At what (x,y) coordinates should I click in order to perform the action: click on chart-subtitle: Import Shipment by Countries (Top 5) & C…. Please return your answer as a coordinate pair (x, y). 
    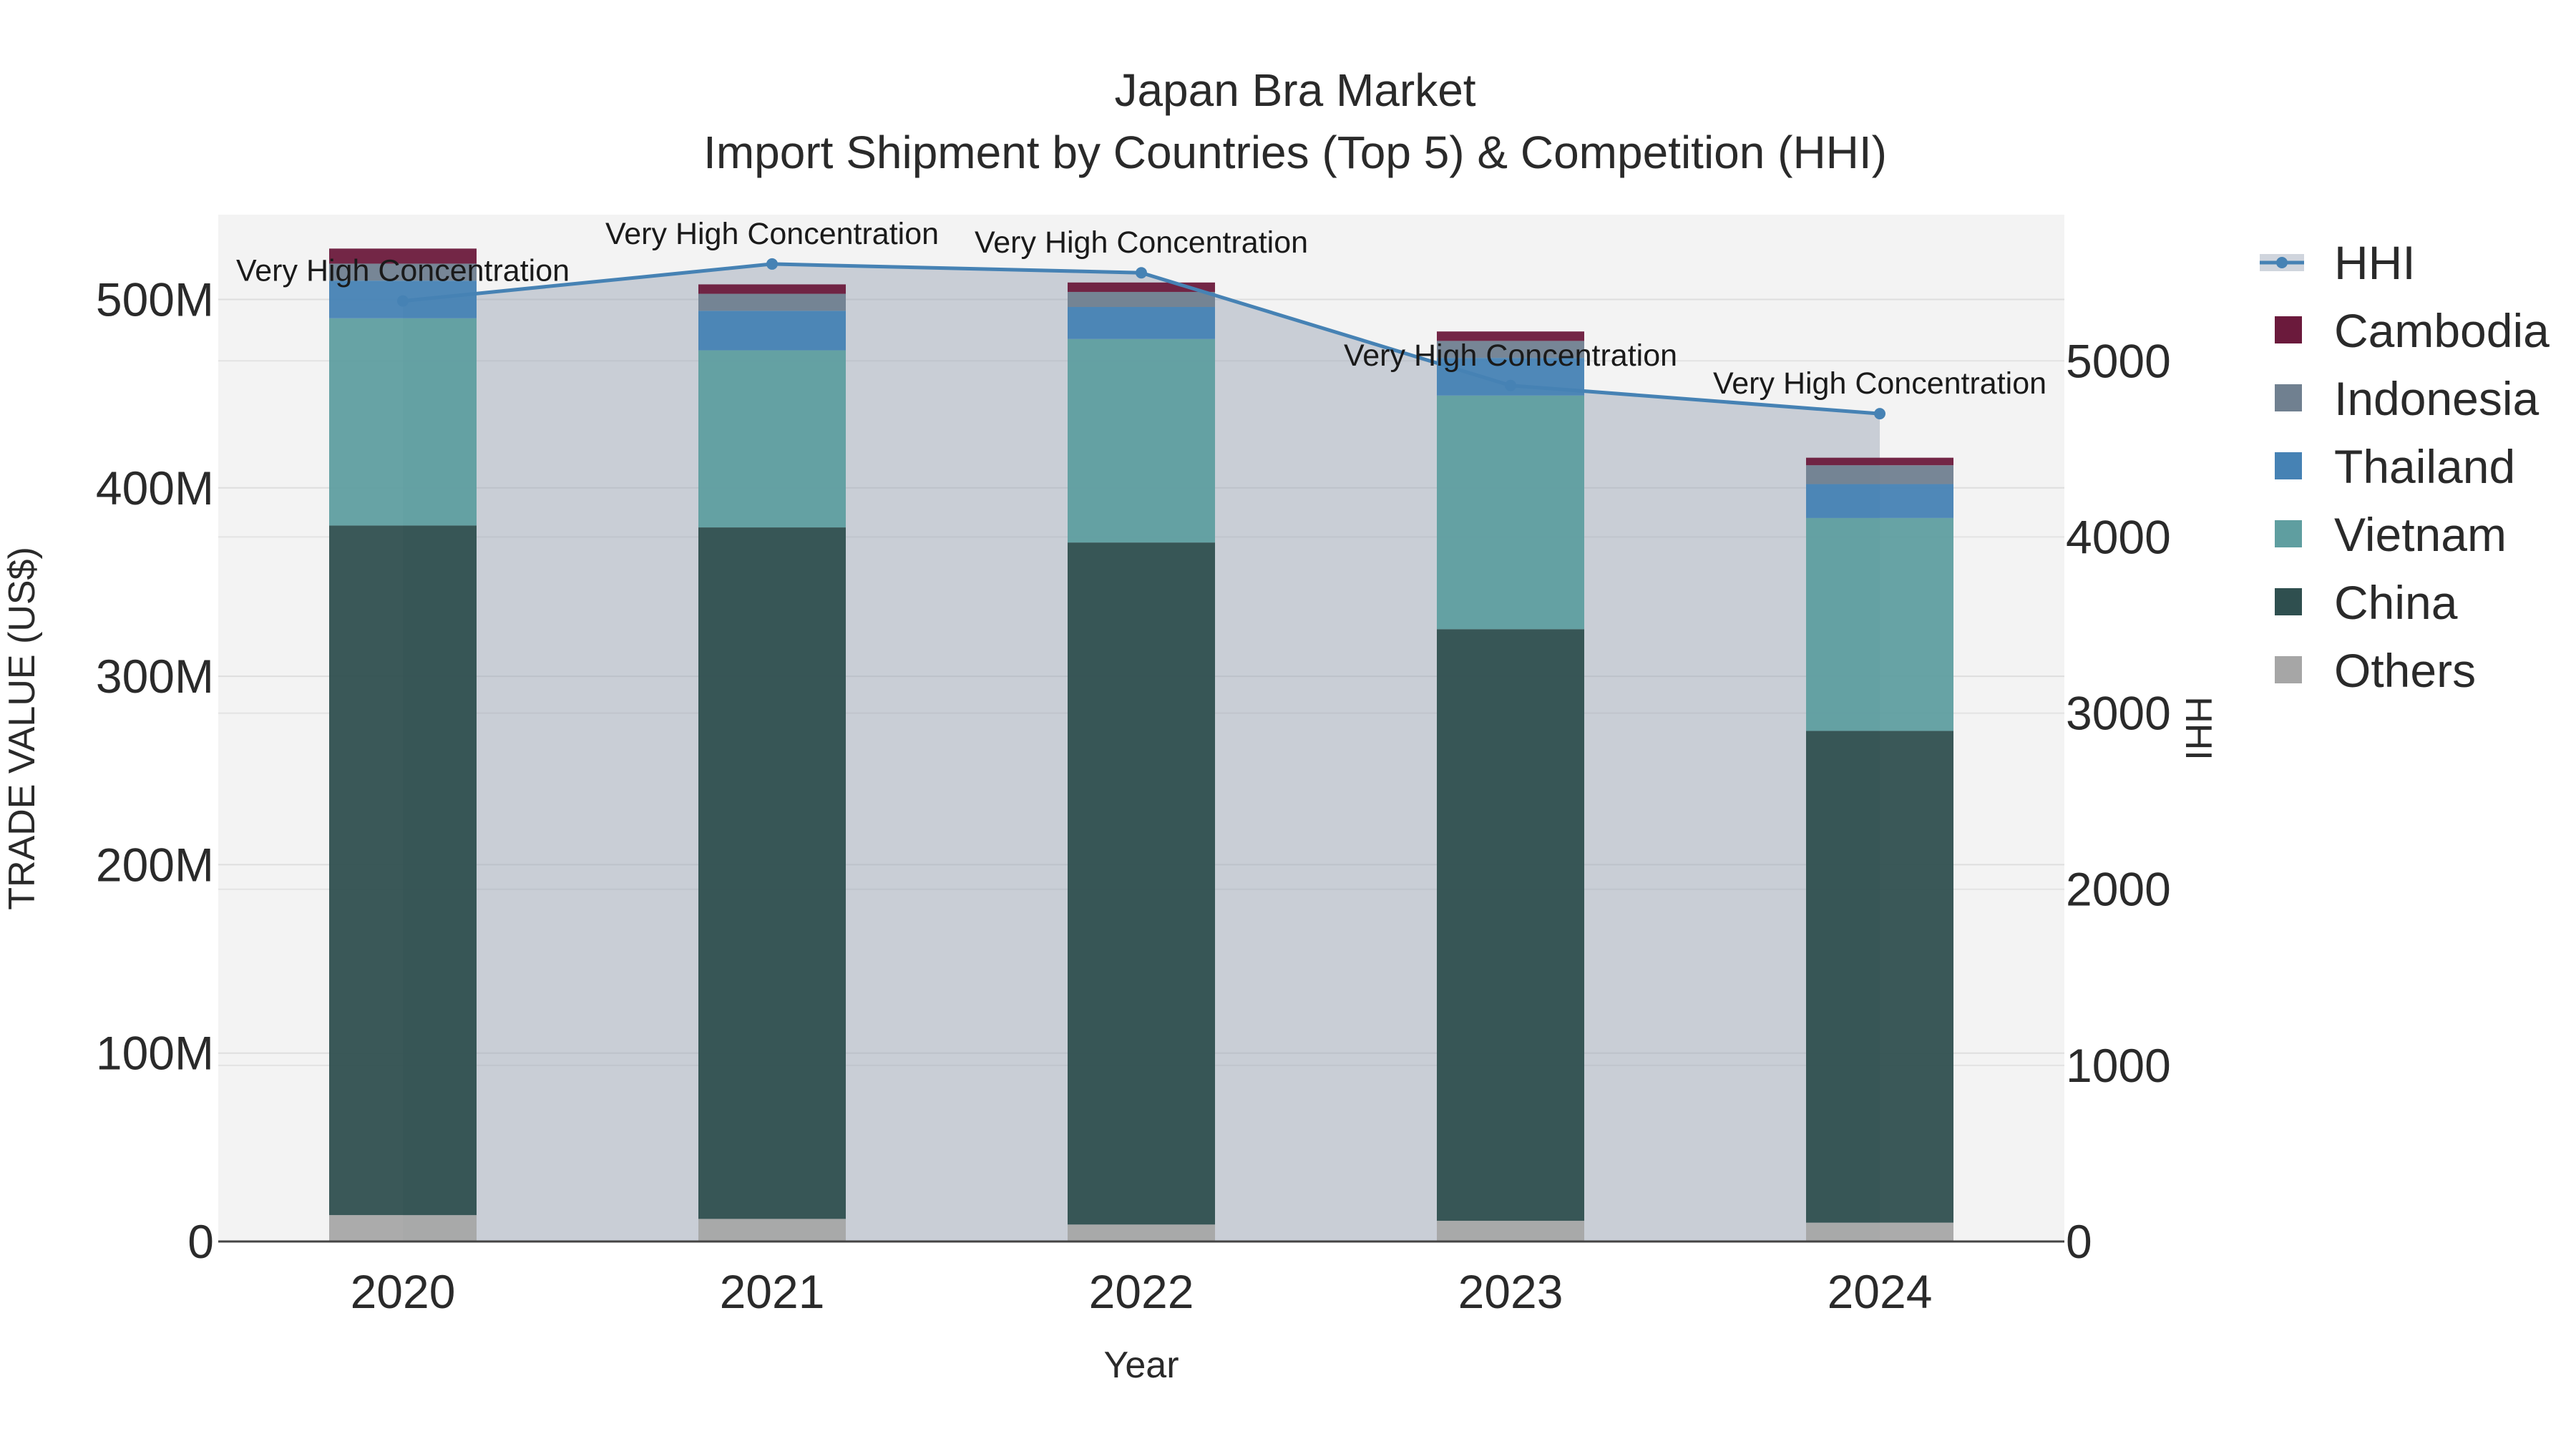
    Looking at the image, I should click on (1295, 152).